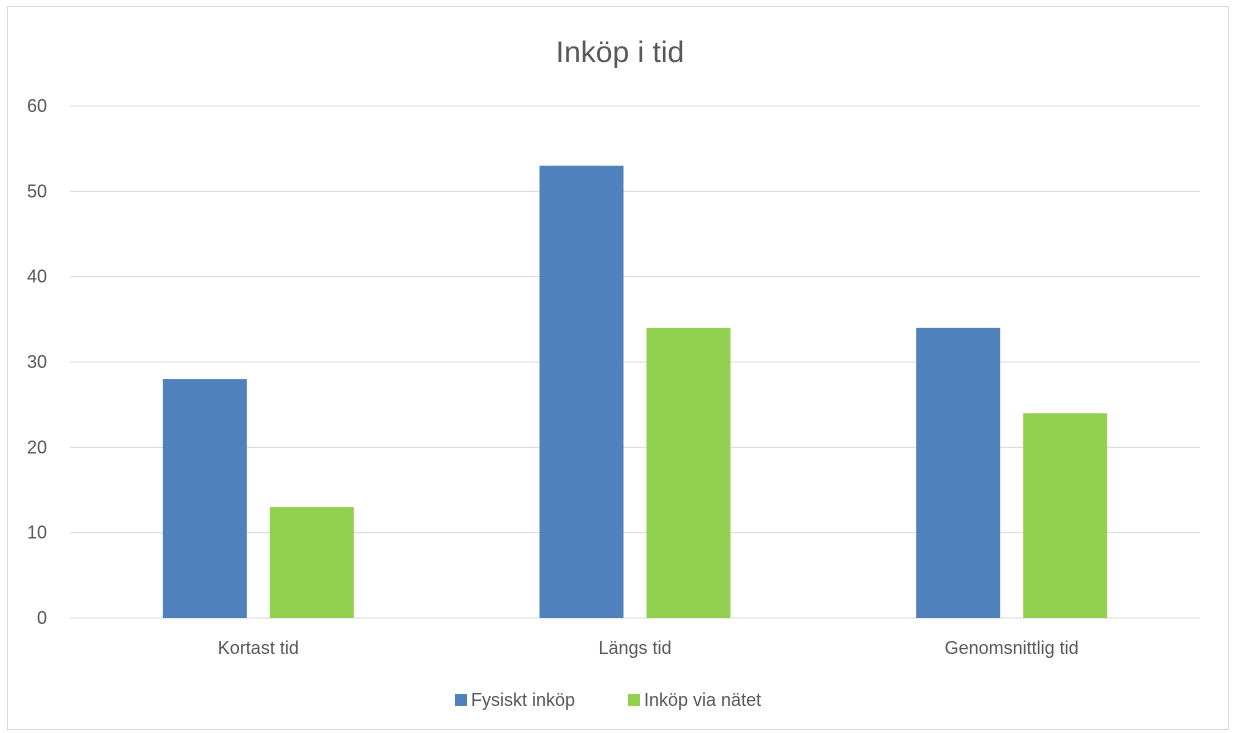  What do you see at coordinates (523, 700) in the screenshot?
I see `legend-label: Fysiskt inköp` at bounding box center [523, 700].